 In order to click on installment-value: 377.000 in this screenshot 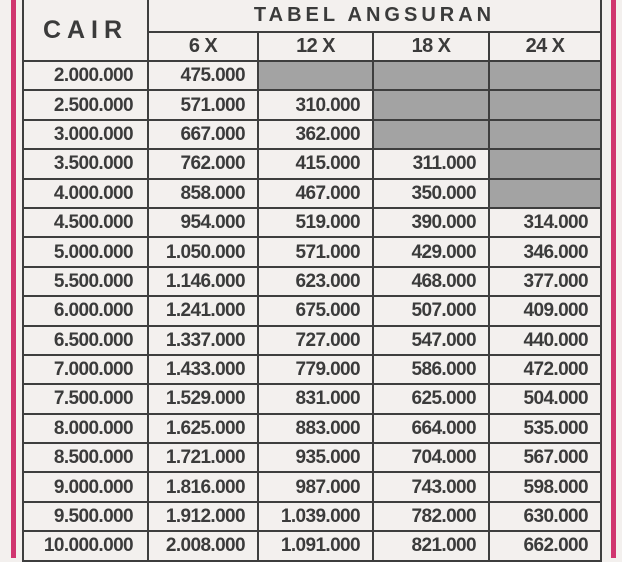, I will do `click(545, 281)`.